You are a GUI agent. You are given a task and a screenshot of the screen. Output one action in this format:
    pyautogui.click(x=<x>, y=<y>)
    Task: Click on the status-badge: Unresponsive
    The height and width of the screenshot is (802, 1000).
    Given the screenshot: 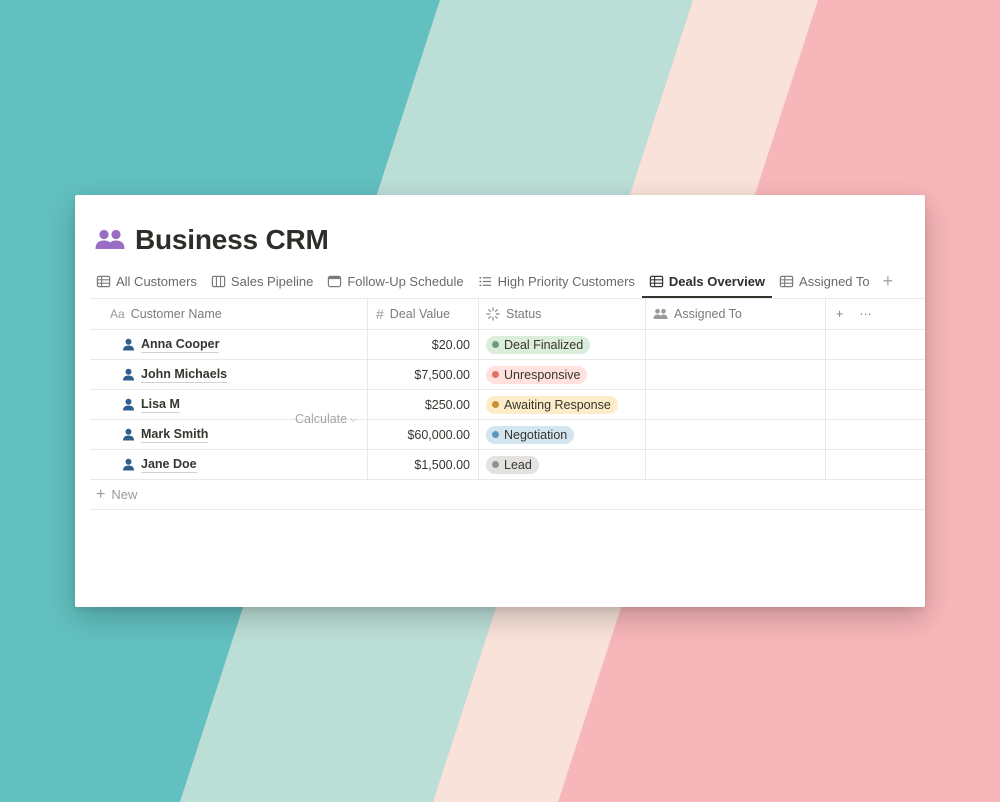 What is the action you would take?
    pyautogui.click(x=537, y=374)
    